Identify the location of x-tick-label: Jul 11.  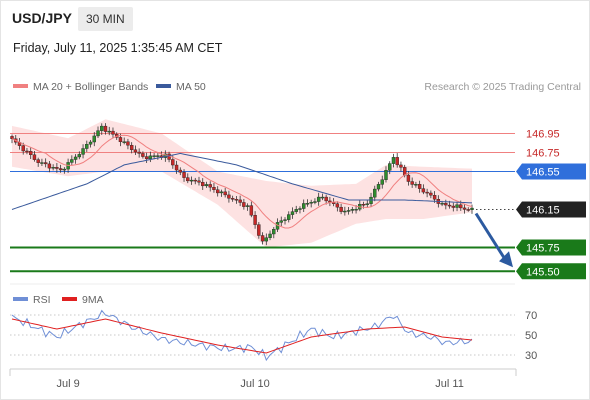
(449, 384).